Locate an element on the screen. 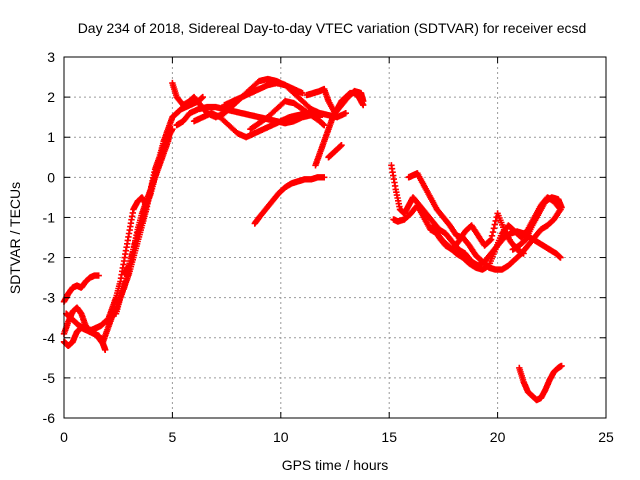 This screenshot has width=640, height=480. x-tick-label: 5 is located at coordinates (173, 437).